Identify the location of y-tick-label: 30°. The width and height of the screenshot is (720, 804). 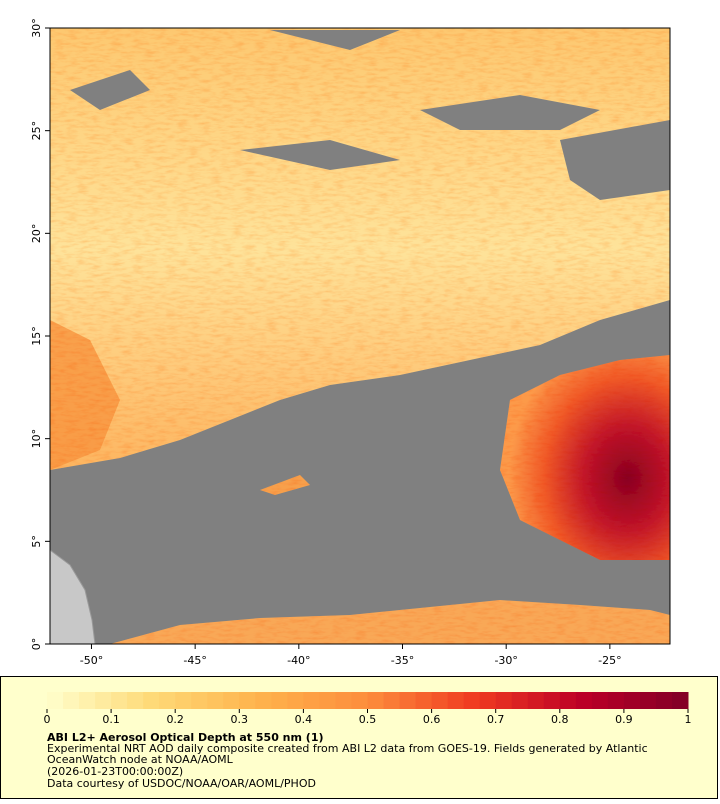
(36, 28).